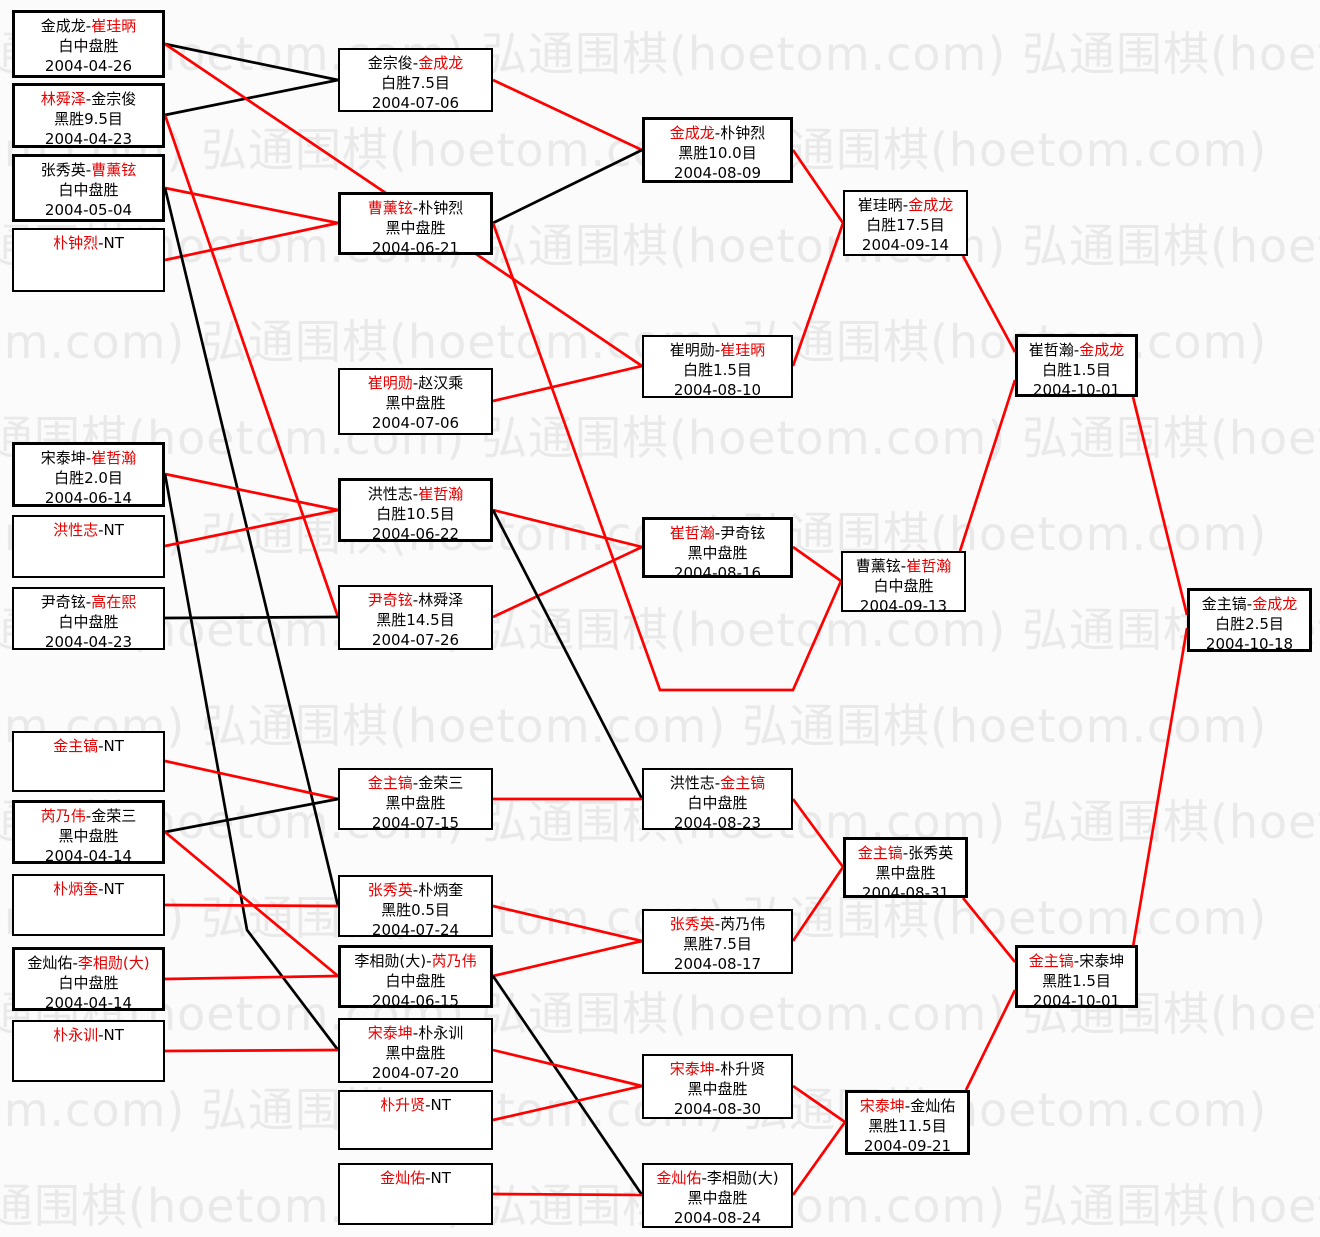  Describe the element at coordinates (88, 979) in the screenshot. I see `match-box-r1-11: 金灿佑-李相勋(大) 白中盘胜 2004-04-14` at that location.